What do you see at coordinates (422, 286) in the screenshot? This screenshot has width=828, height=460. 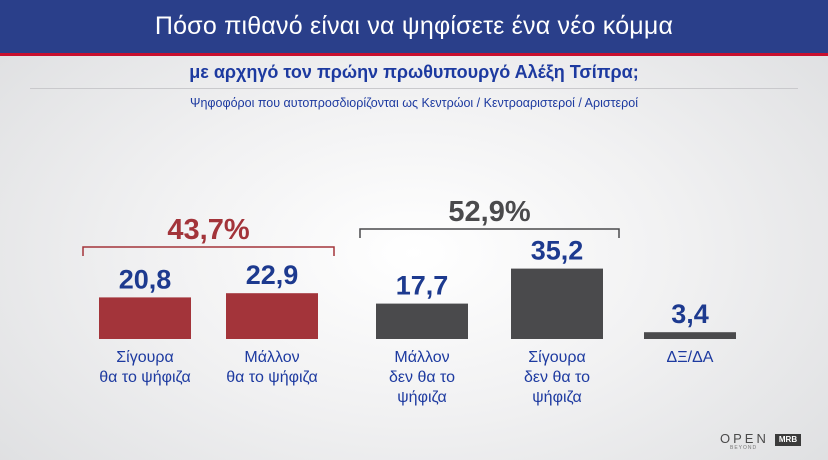 I see `bar-value-label: 17,7` at bounding box center [422, 286].